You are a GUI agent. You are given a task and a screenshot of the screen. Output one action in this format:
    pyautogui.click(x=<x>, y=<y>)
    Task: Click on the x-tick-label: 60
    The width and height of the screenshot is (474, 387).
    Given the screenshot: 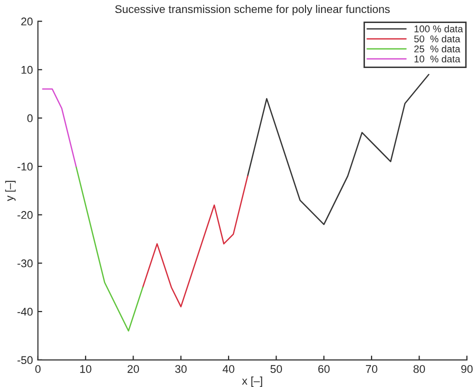 What is the action you would take?
    pyautogui.click(x=324, y=369)
    